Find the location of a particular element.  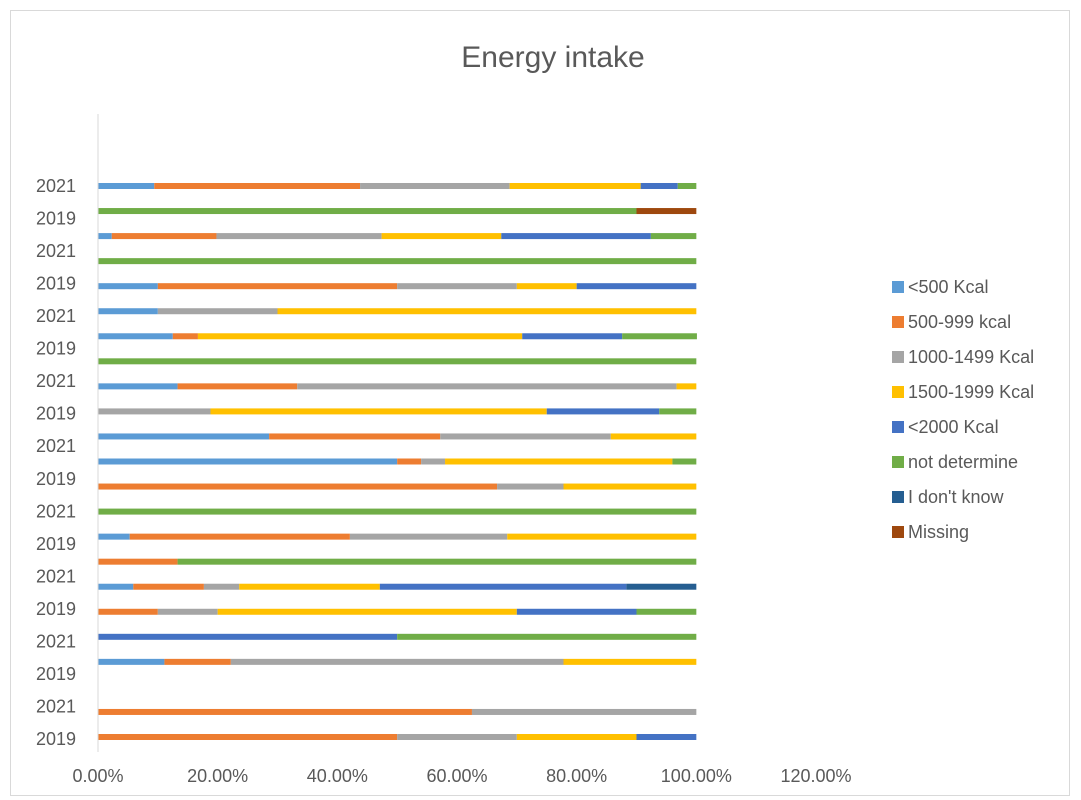

legend-item: Missing is located at coordinates (930, 532).